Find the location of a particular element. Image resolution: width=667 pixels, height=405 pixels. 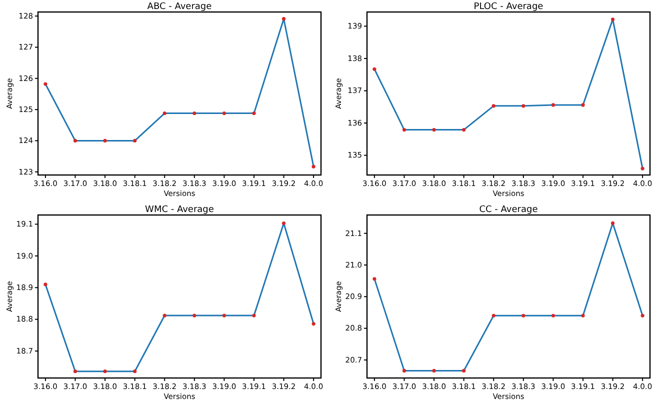

chart-title: WMC - Average is located at coordinates (179, 210).